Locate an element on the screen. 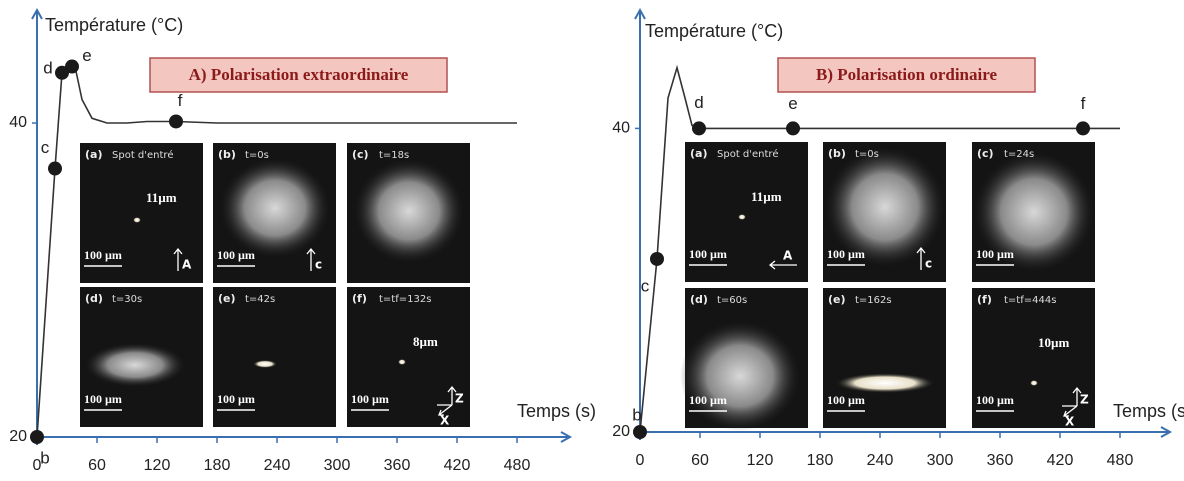 The image size is (1184, 481). panel-time: t=162s is located at coordinates (873, 300).